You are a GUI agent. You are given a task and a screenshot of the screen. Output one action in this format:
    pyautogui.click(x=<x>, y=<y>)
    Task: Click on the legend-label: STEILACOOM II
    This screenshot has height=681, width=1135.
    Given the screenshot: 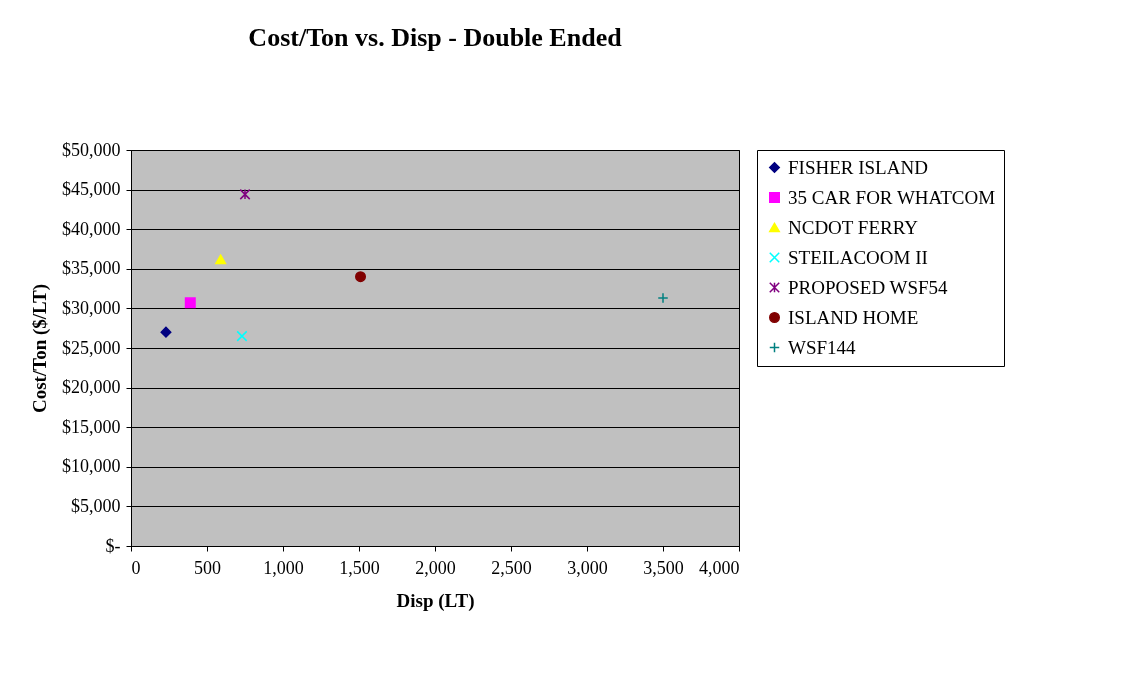 What is the action you would take?
    pyautogui.click(x=858, y=257)
    